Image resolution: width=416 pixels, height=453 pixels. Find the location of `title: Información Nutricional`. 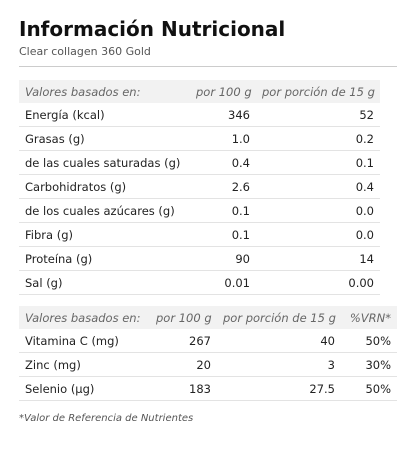

title: Información Nutricional is located at coordinates (152, 29).